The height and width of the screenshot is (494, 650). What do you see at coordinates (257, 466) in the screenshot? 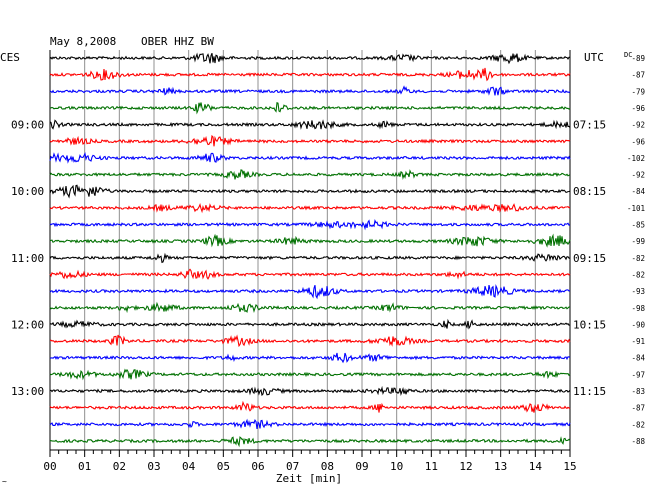
I see `x-tick-label-06: 06` at bounding box center [257, 466].